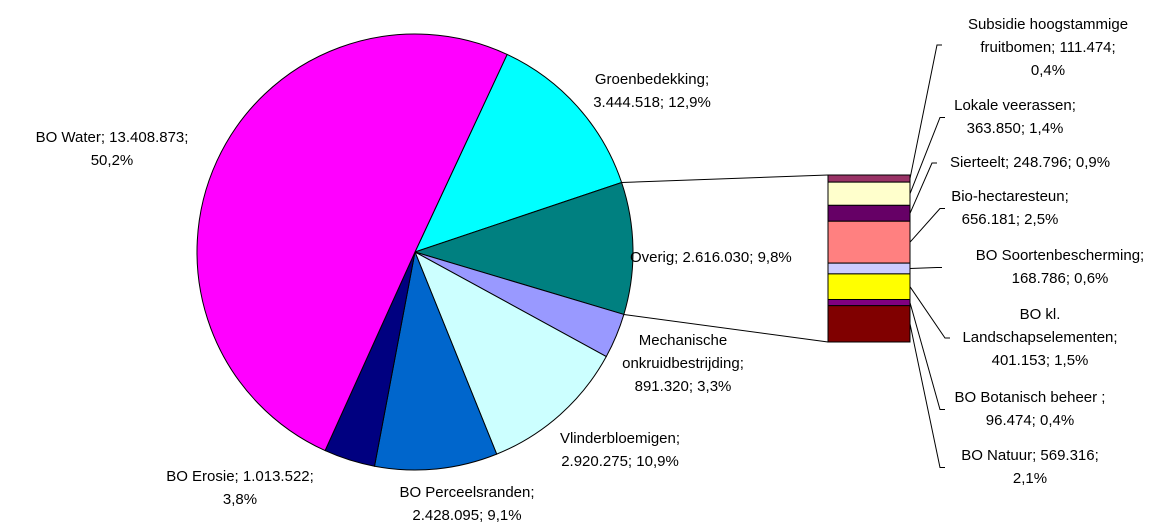 The image size is (1176, 523). Describe the element at coordinates (466, 515) in the screenshot. I see `data-label: 2.428.095; 9,1%` at that location.